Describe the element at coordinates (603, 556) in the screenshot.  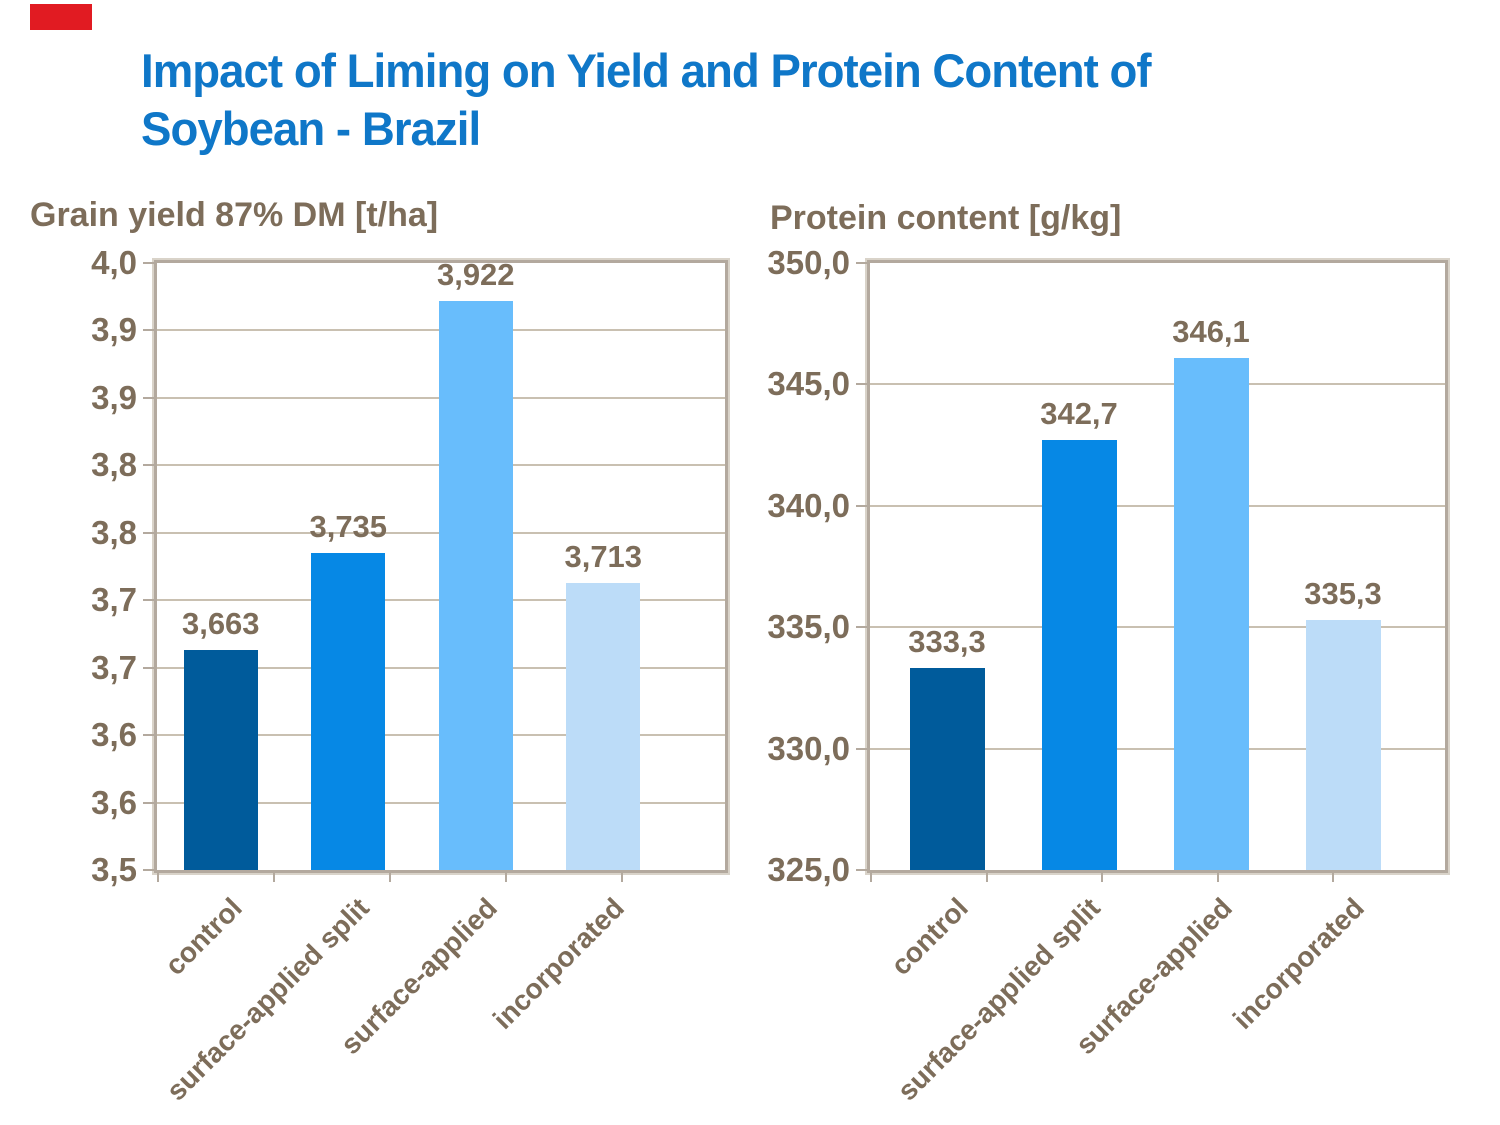
I see `bar-value-label: 3,713` at that location.